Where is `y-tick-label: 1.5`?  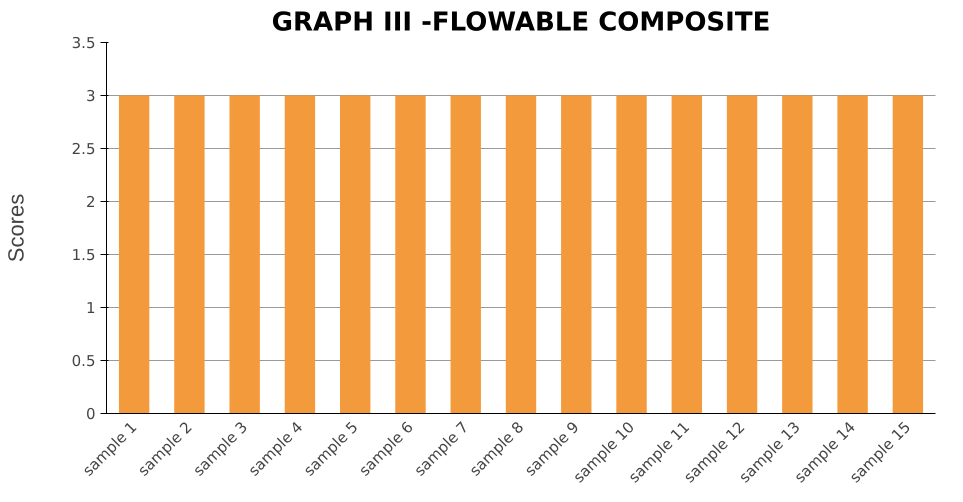 y-tick-label: 1.5 is located at coordinates (84, 255).